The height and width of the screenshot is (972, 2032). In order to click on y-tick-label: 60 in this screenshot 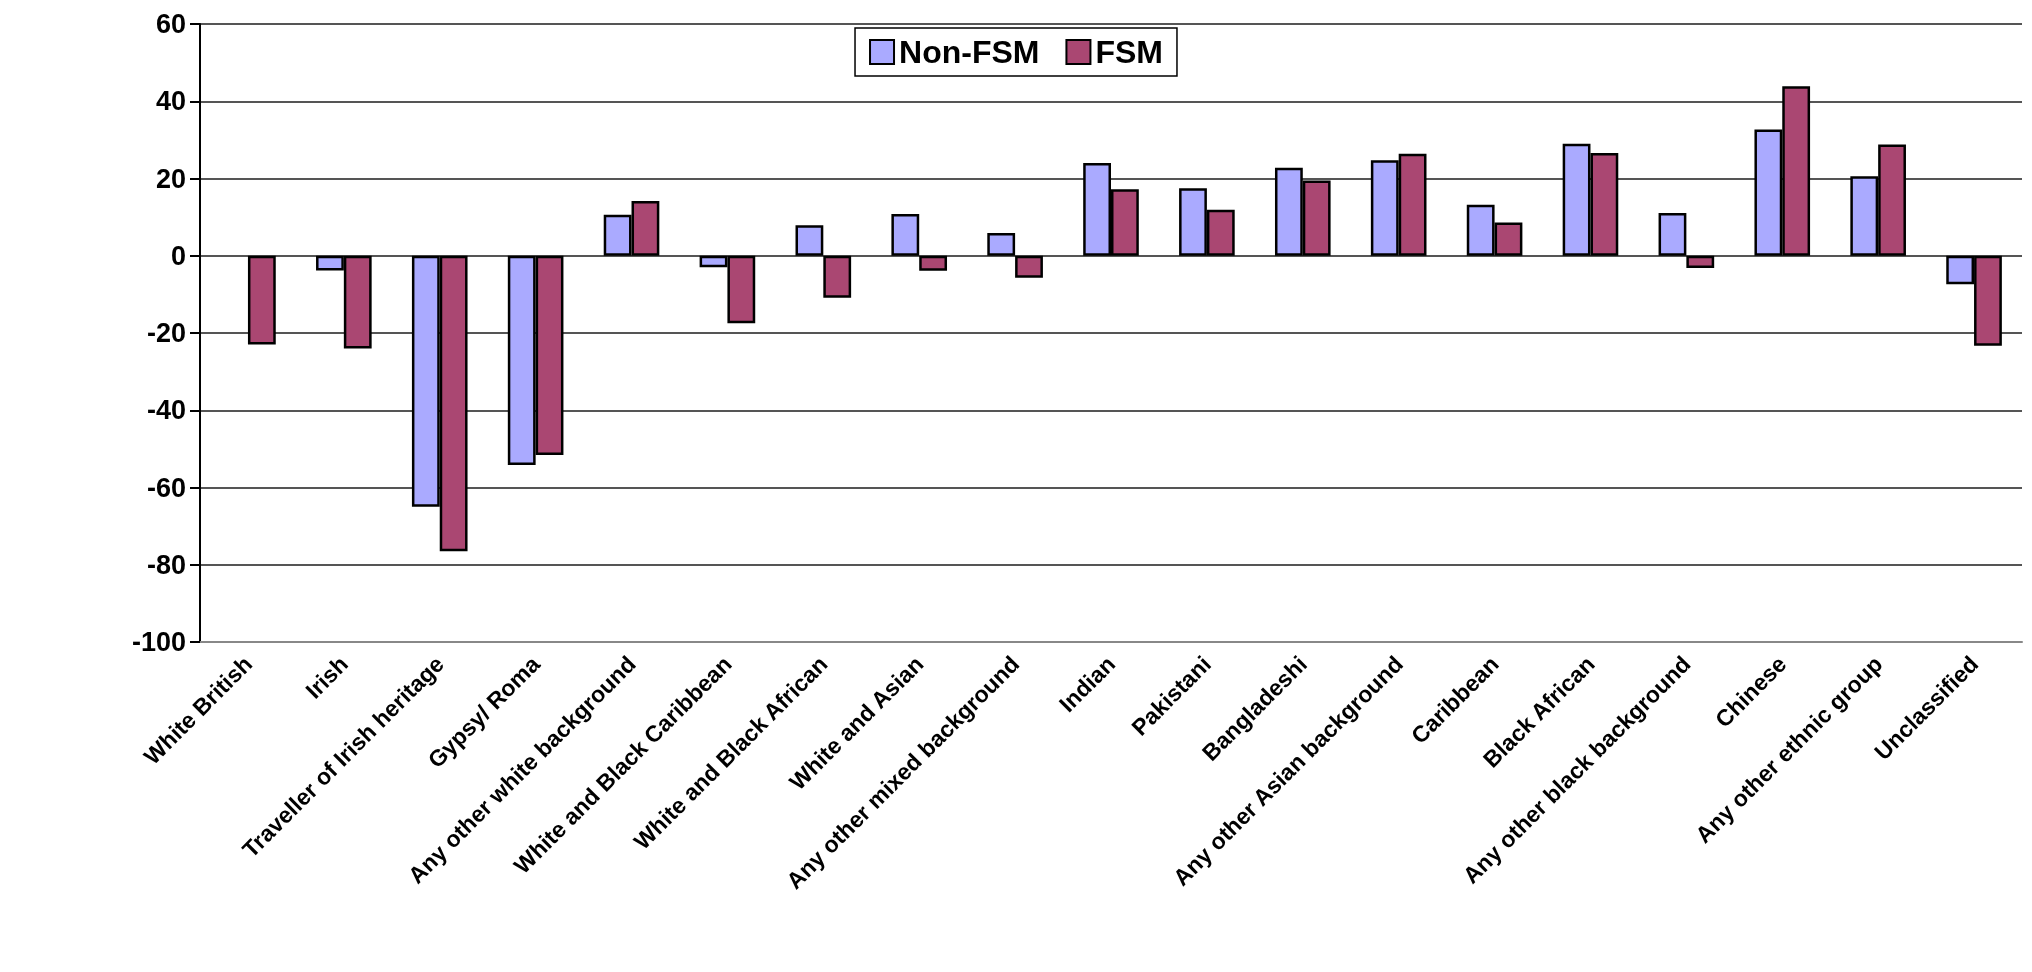, I will do `click(170, 24)`.